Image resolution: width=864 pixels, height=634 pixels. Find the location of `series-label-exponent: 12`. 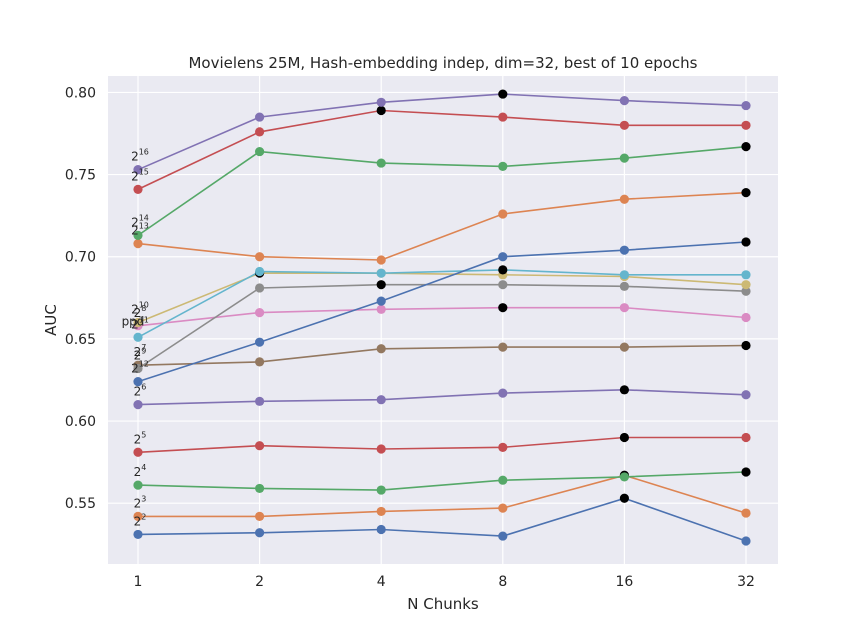

series-label-exponent: 12 is located at coordinates (144, 364).